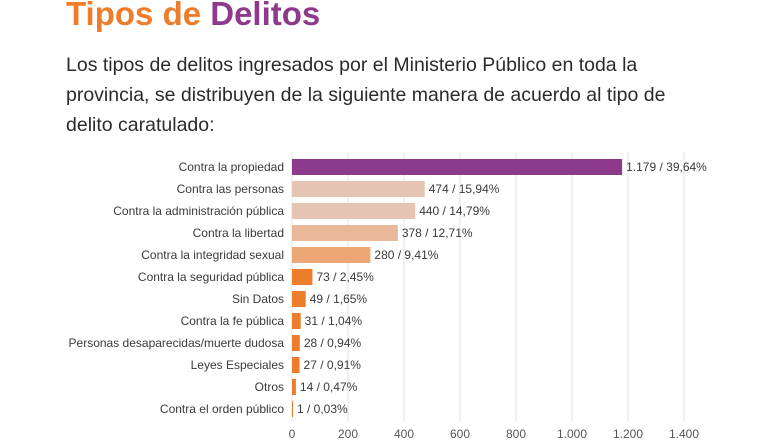 The image size is (770, 444). Describe the element at coordinates (238, 233) in the screenshot. I see `category-label: Contra la libertad` at that location.